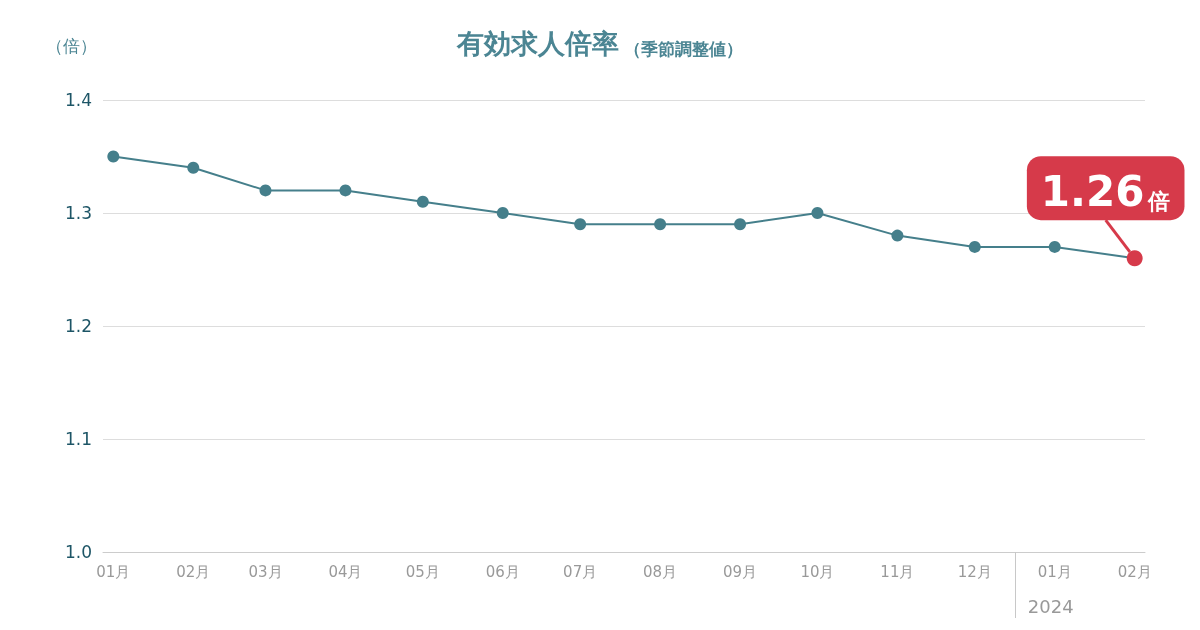 The width and height of the screenshot is (1200, 630). Describe the element at coordinates (71, 45) in the screenshot. I see `y-axis-title: （倍）` at that location.